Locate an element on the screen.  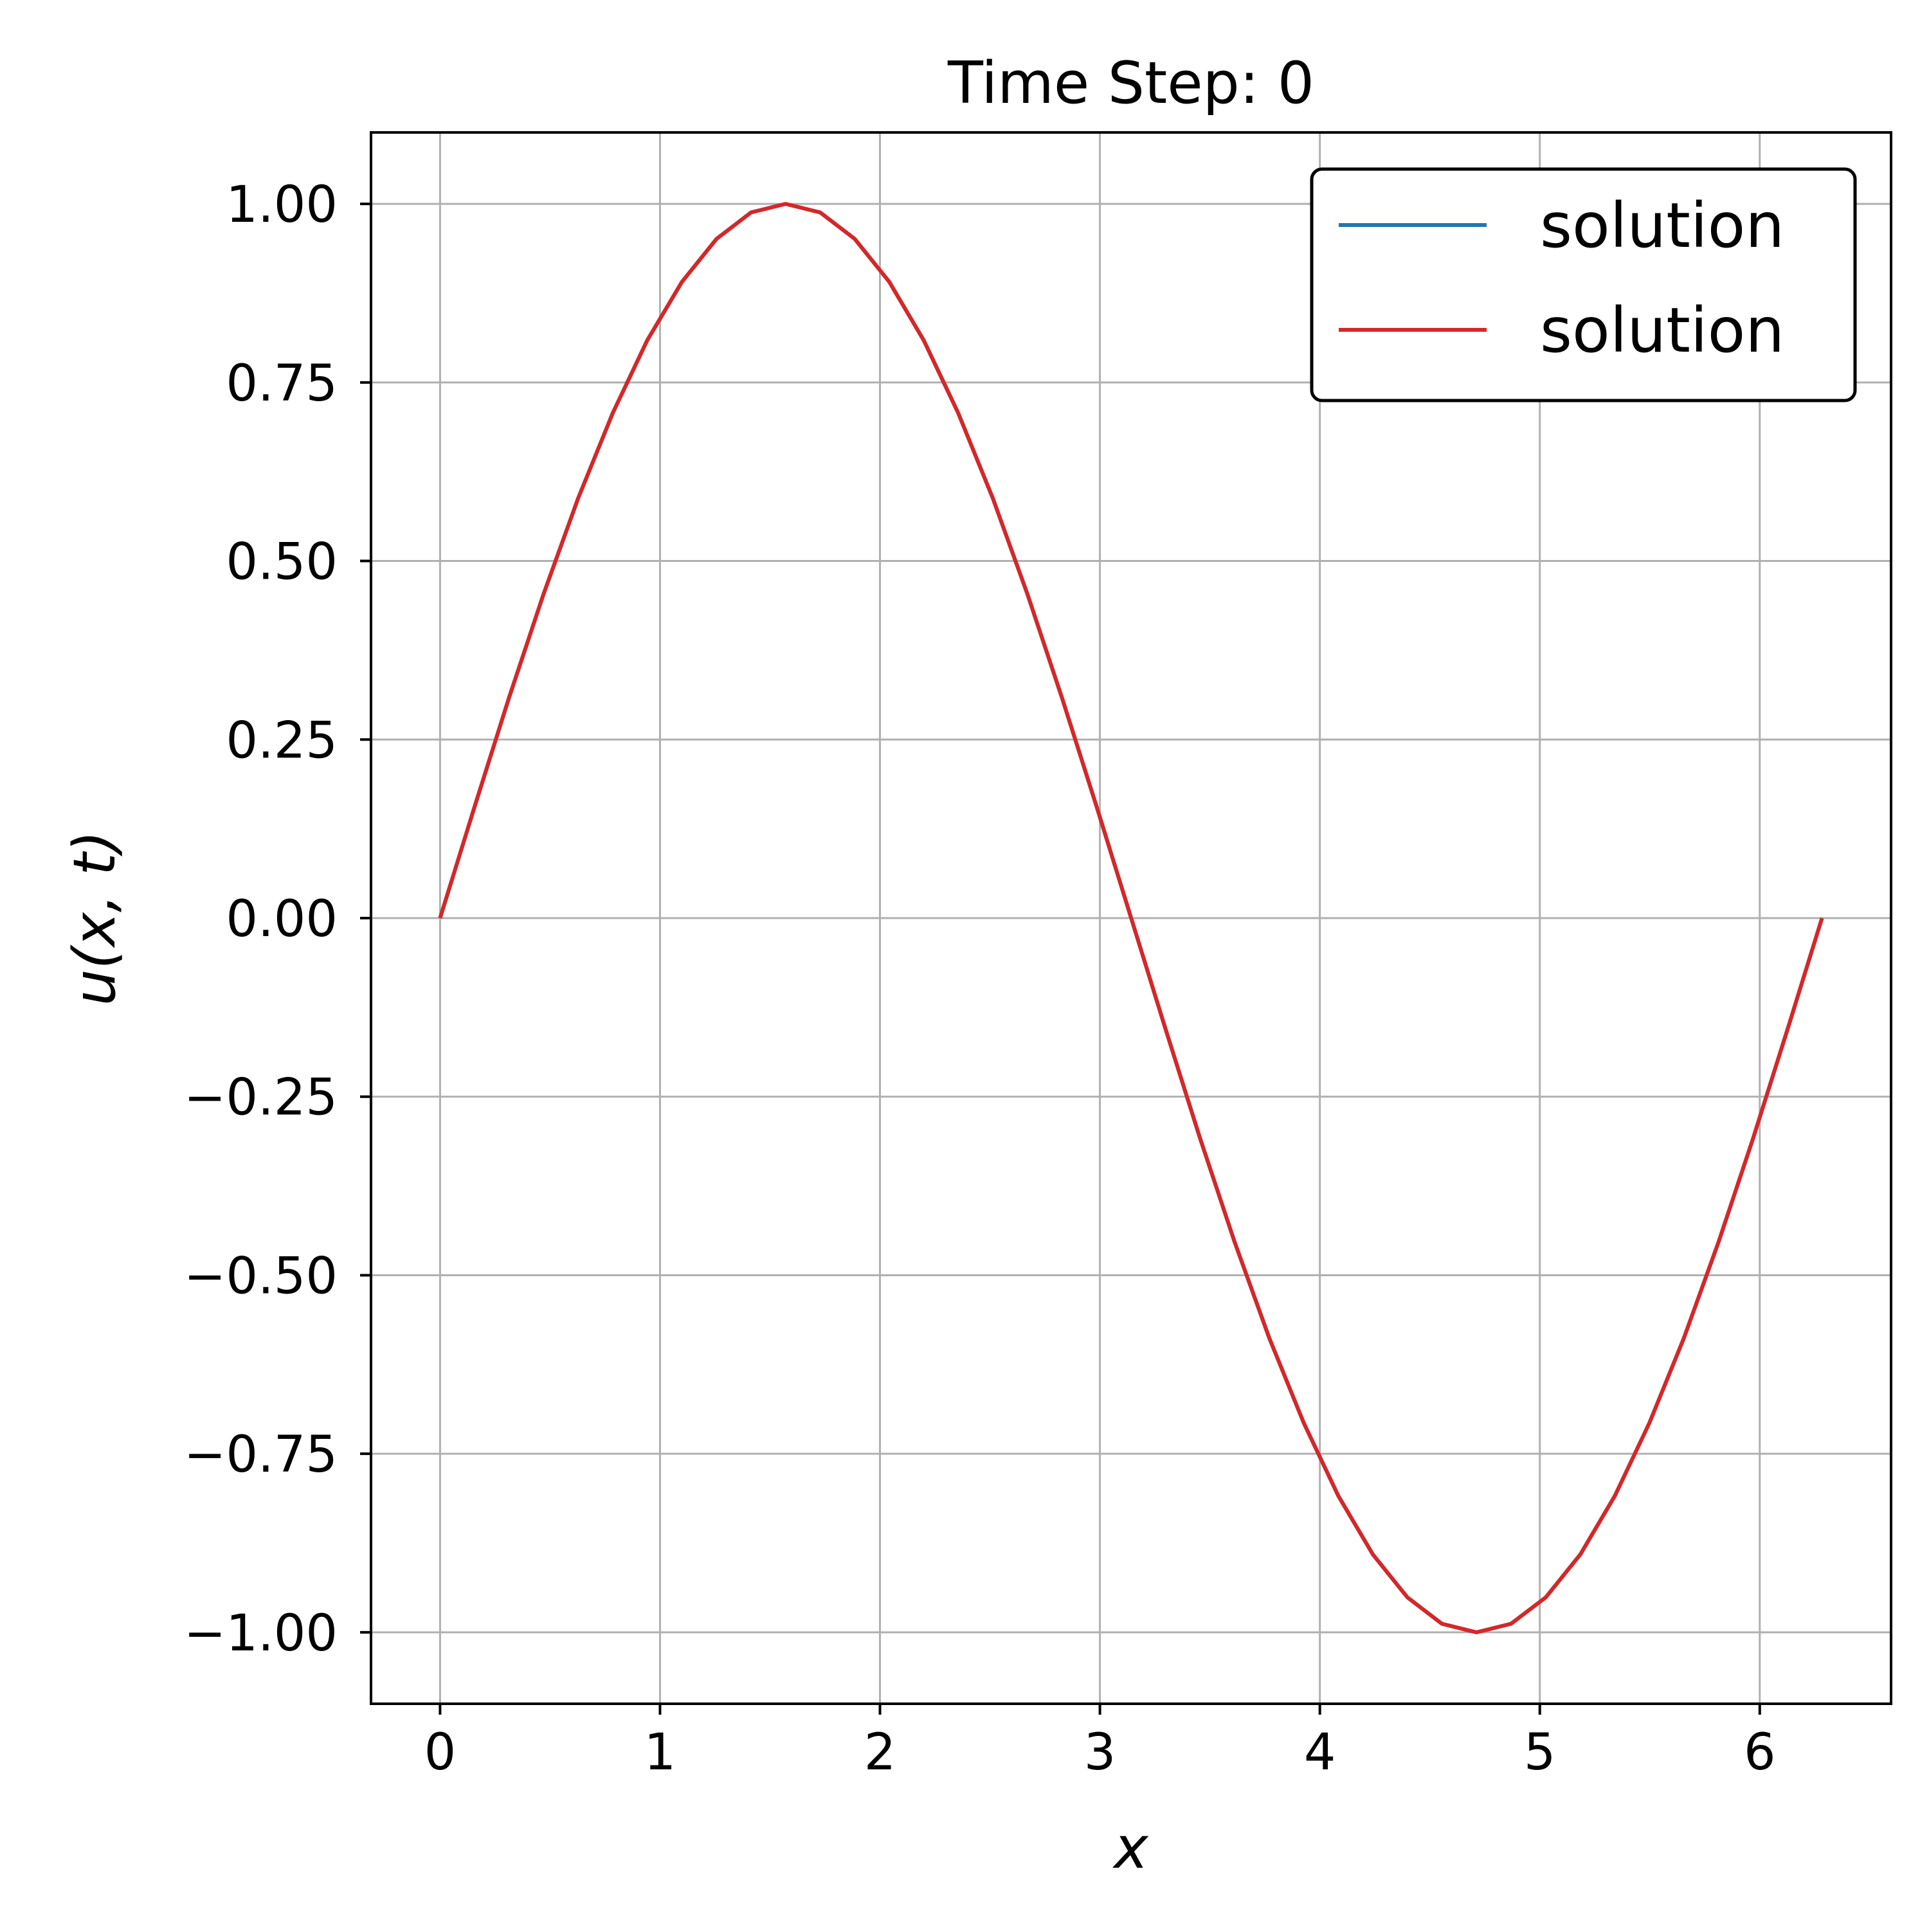
y-tick-label: 0.25 is located at coordinates (282, 741).